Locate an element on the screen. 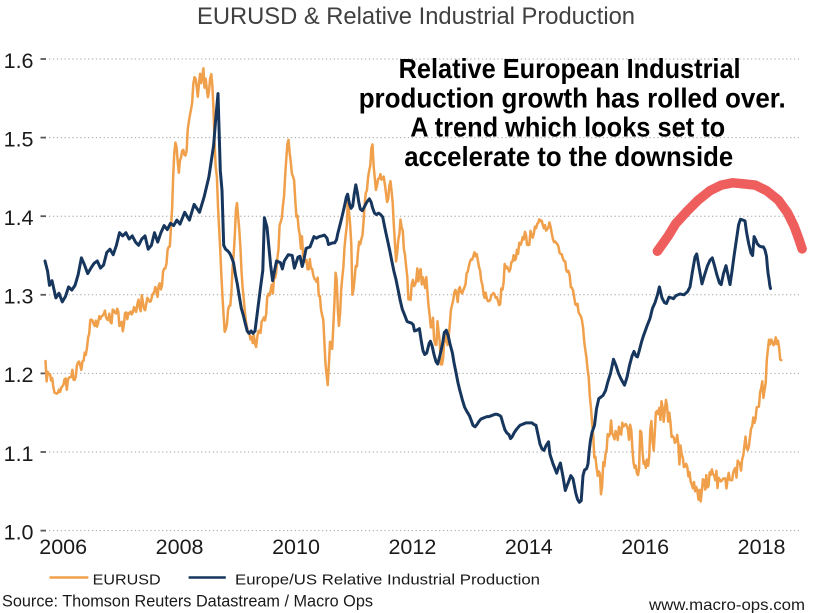 This screenshot has width=816, height=613. svg-text: 2008 is located at coordinates (180, 547).